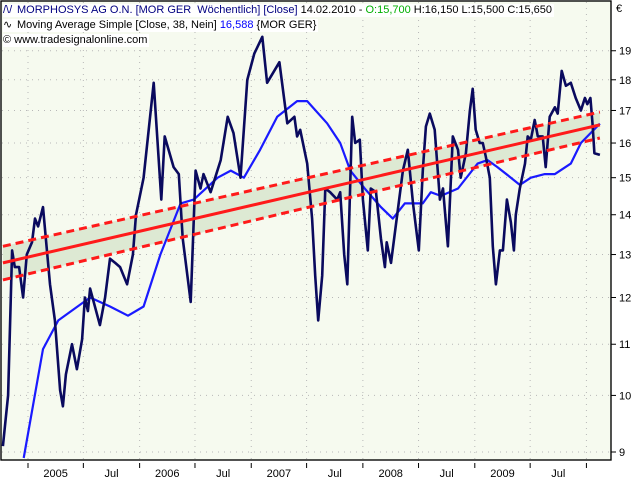  Describe the element at coordinates (333, 10) in the screenshot. I see `quote-date: 14.02.2010 -` at that location.